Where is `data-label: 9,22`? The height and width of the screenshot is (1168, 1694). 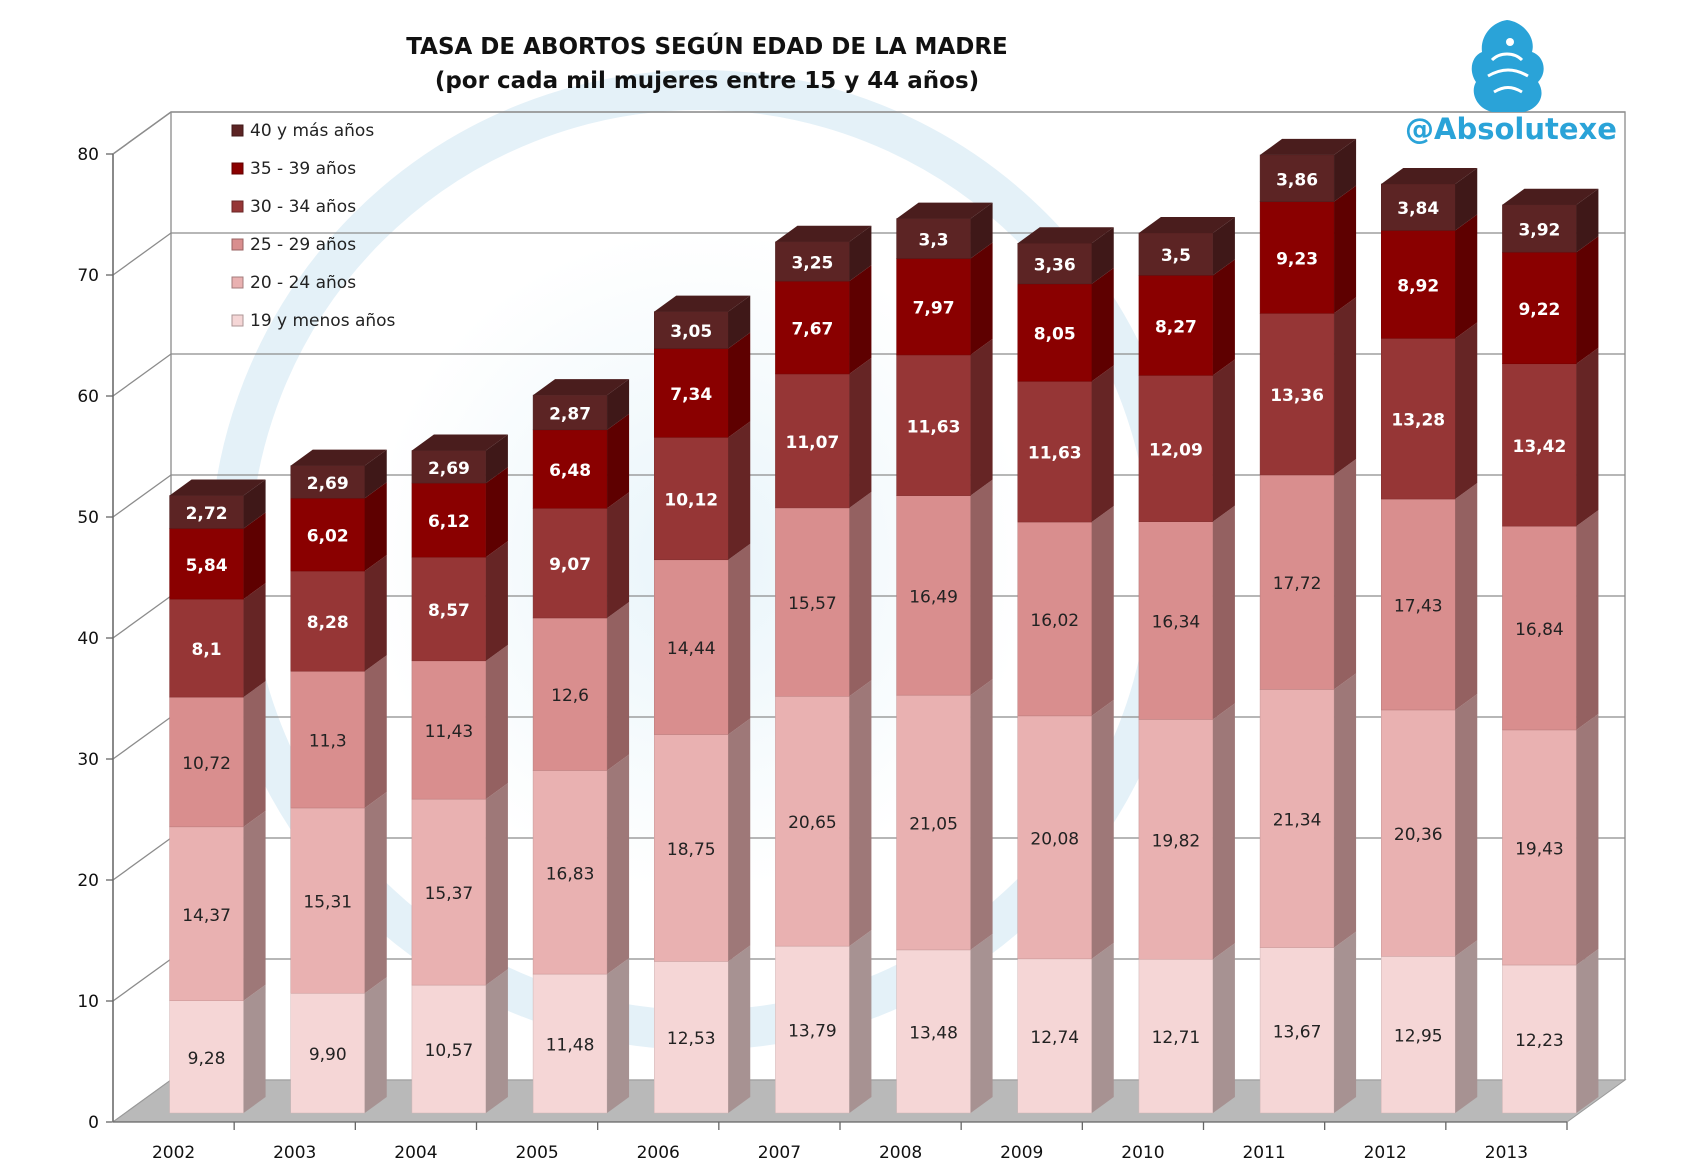
data-label: 9,22 is located at coordinates (1539, 310).